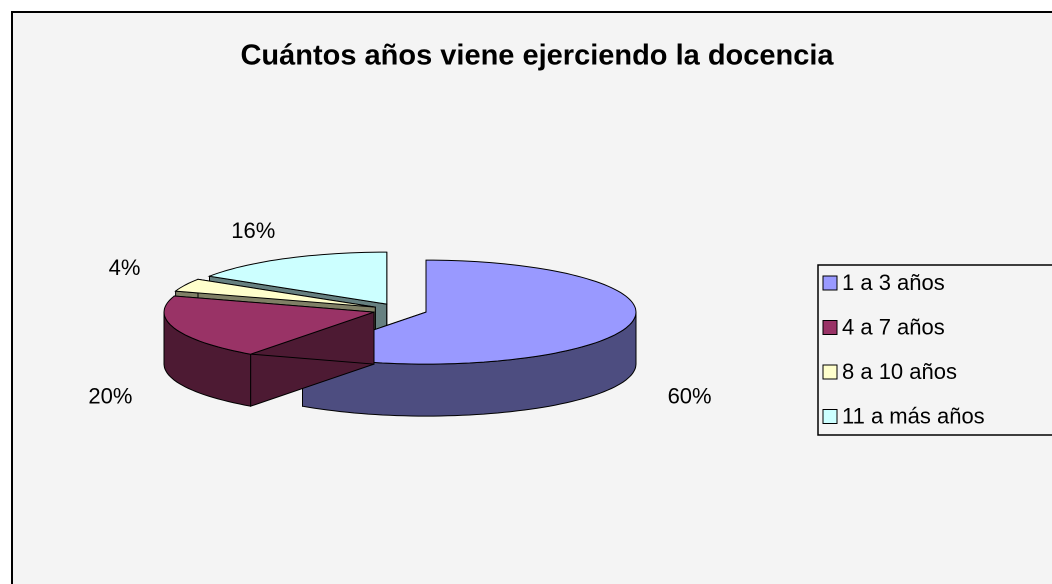 Image resolution: width=1052 pixels, height=584 pixels. What do you see at coordinates (893, 282) in the screenshot?
I see `legend-label: 1 a 3 años` at bounding box center [893, 282].